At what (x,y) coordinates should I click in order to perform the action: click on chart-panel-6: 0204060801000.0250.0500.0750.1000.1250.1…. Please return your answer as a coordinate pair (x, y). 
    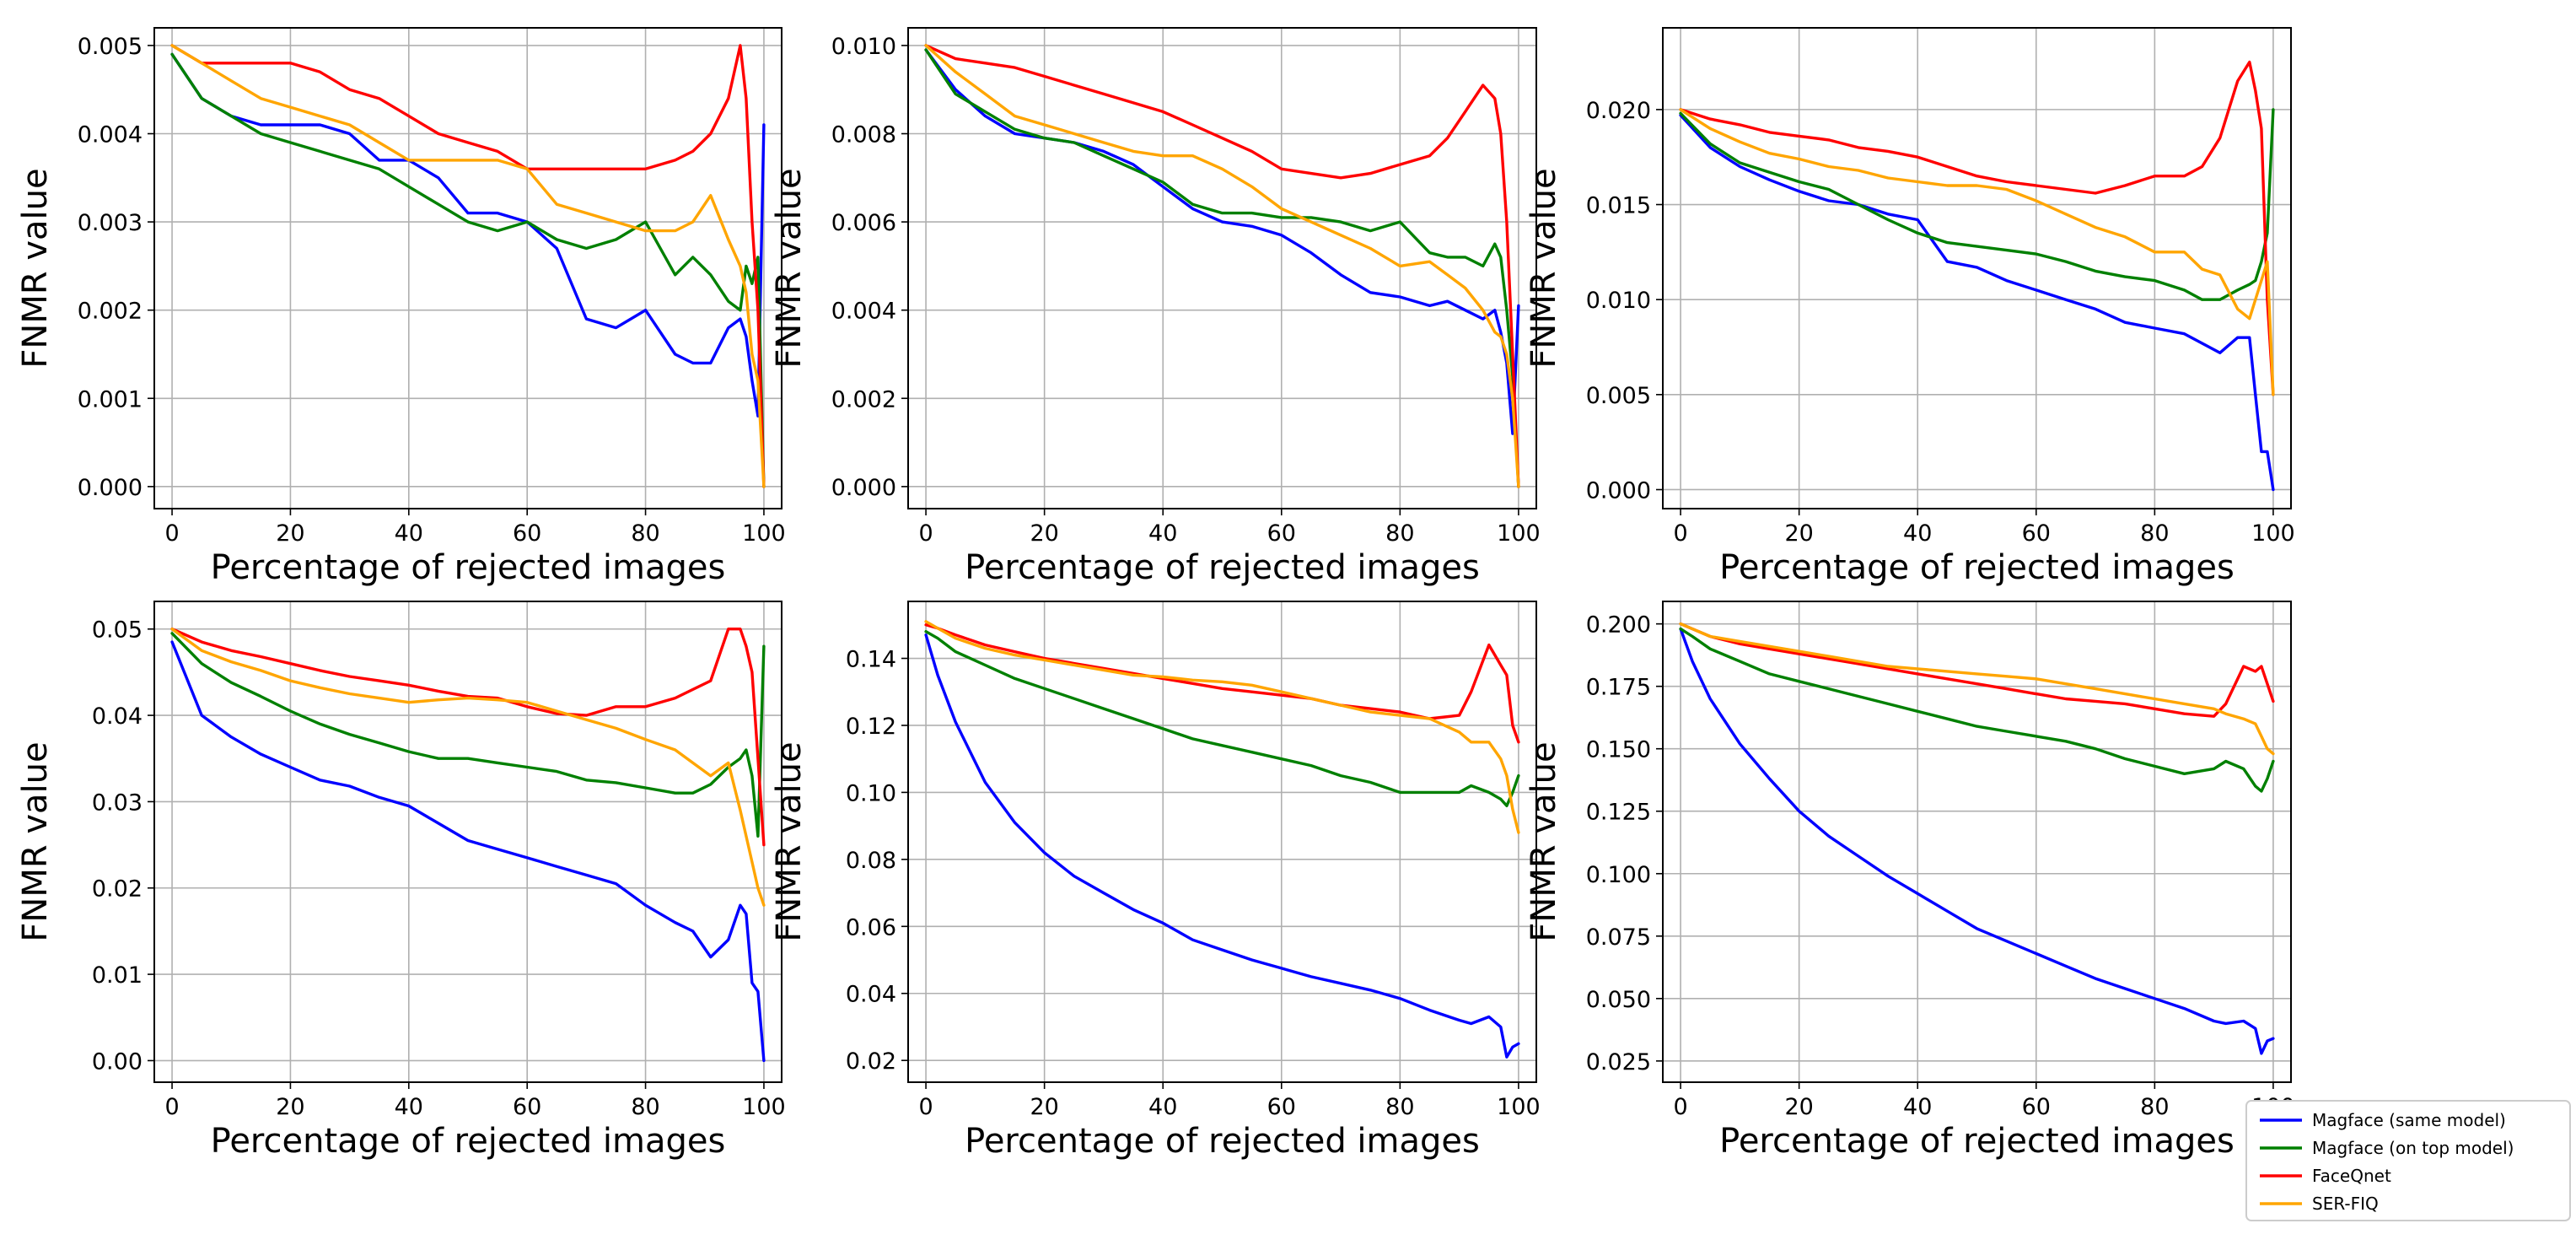
    Looking at the image, I should click on (1910, 881).